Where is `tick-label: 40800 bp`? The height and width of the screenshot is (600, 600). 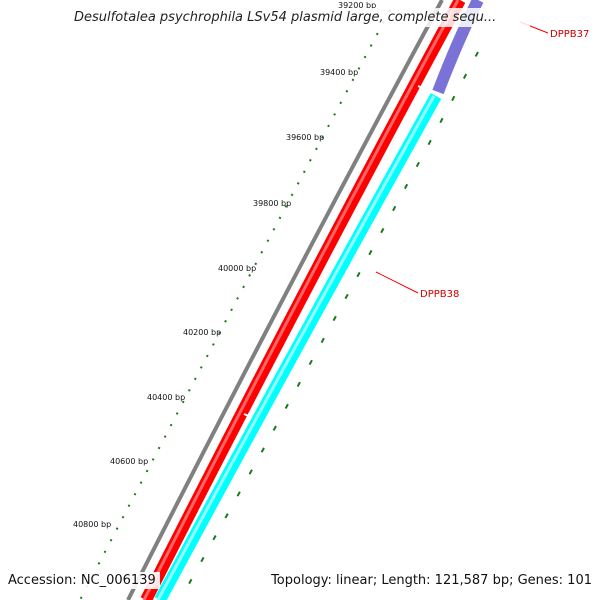 tick-label: 40800 bp is located at coordinates (92, 524).